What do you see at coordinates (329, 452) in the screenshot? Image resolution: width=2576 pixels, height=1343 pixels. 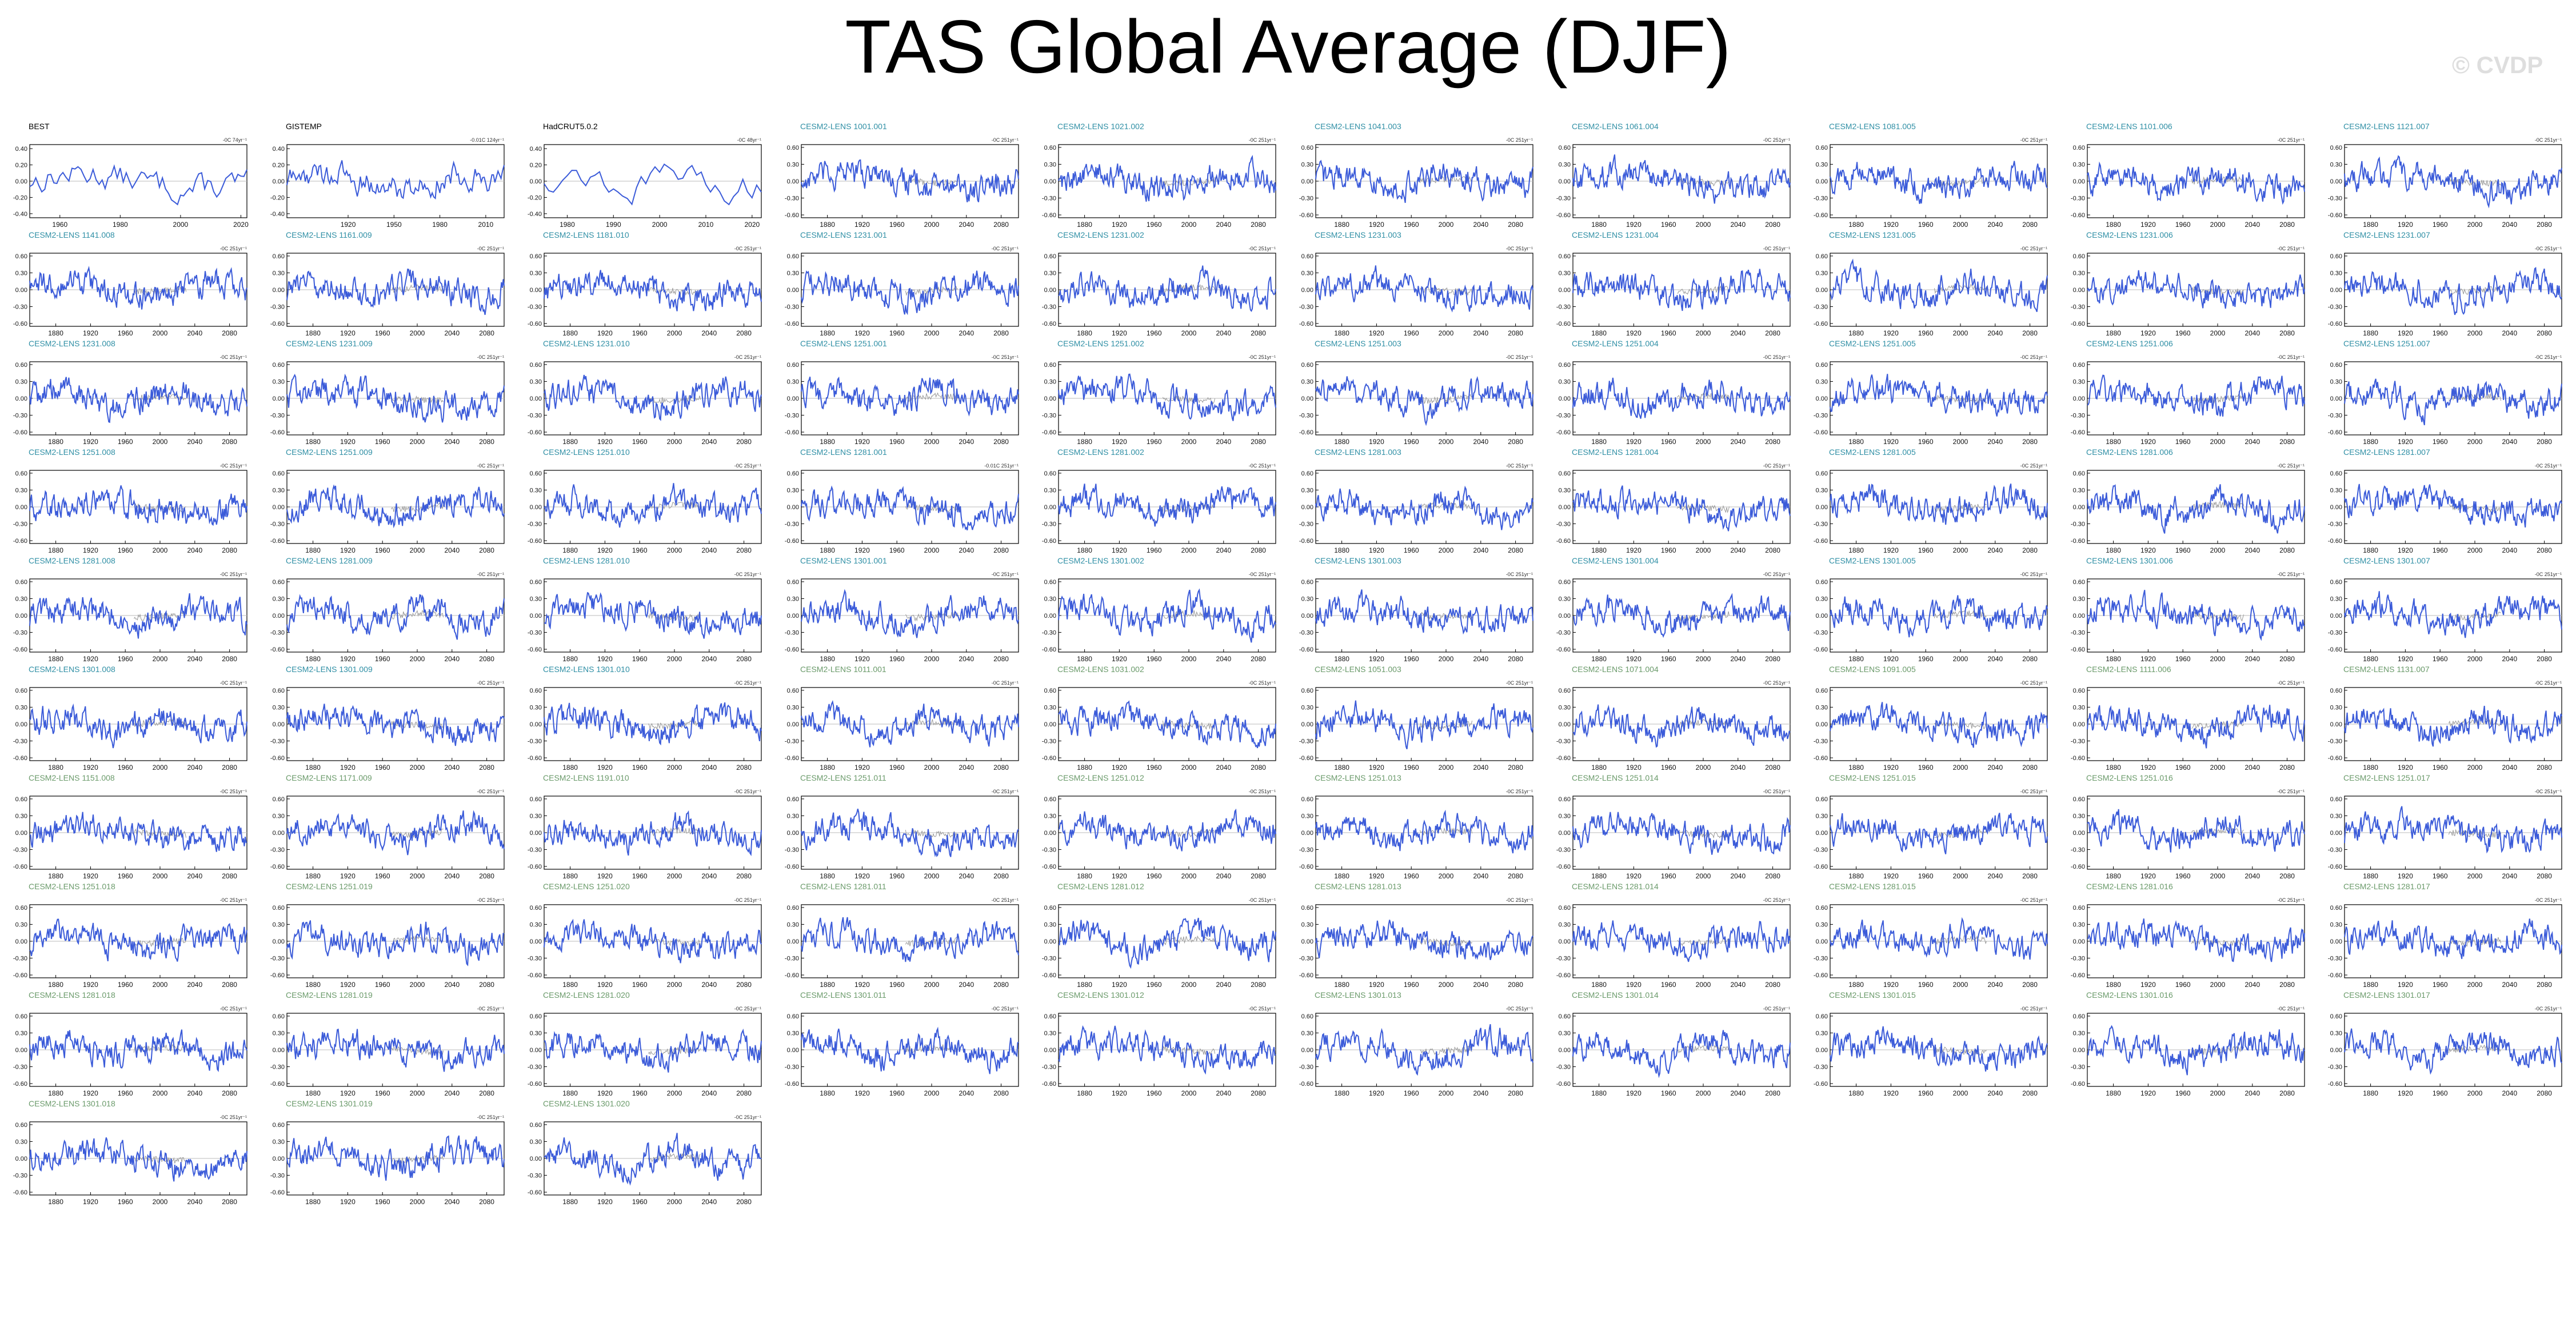 I see `panel-title: CESM2-LENS 1251.009` at bounding box center [329, 452].